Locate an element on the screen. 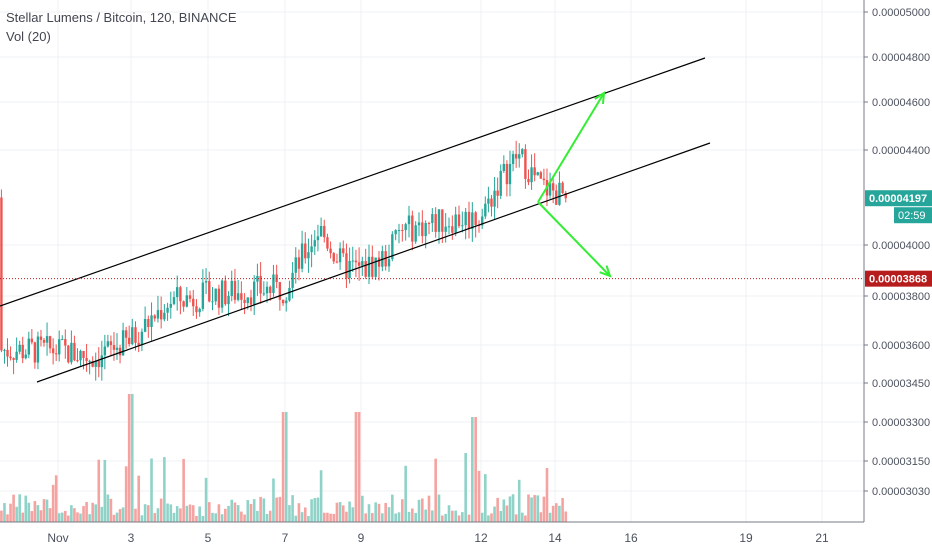  symbol-title: Stellar Lumens / Bitcoin, 120, BINANCE is located at coordinates (121, 17).